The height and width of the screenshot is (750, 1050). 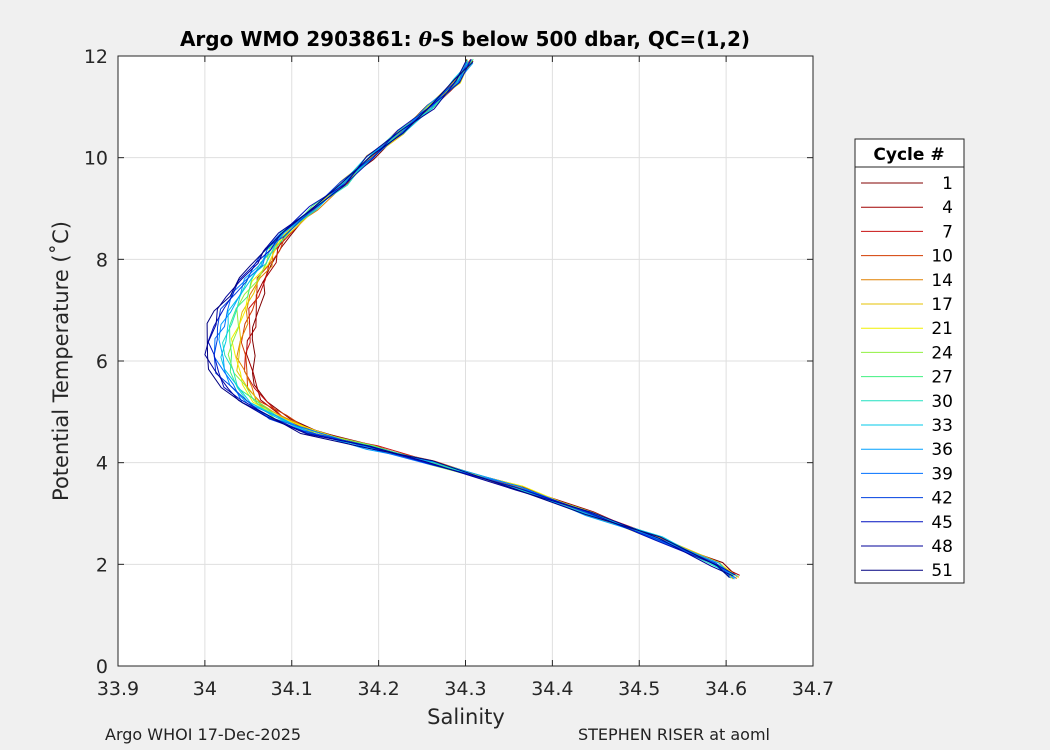 I want to click on x-tick-label: 34.3, so click(x=465, y=689).